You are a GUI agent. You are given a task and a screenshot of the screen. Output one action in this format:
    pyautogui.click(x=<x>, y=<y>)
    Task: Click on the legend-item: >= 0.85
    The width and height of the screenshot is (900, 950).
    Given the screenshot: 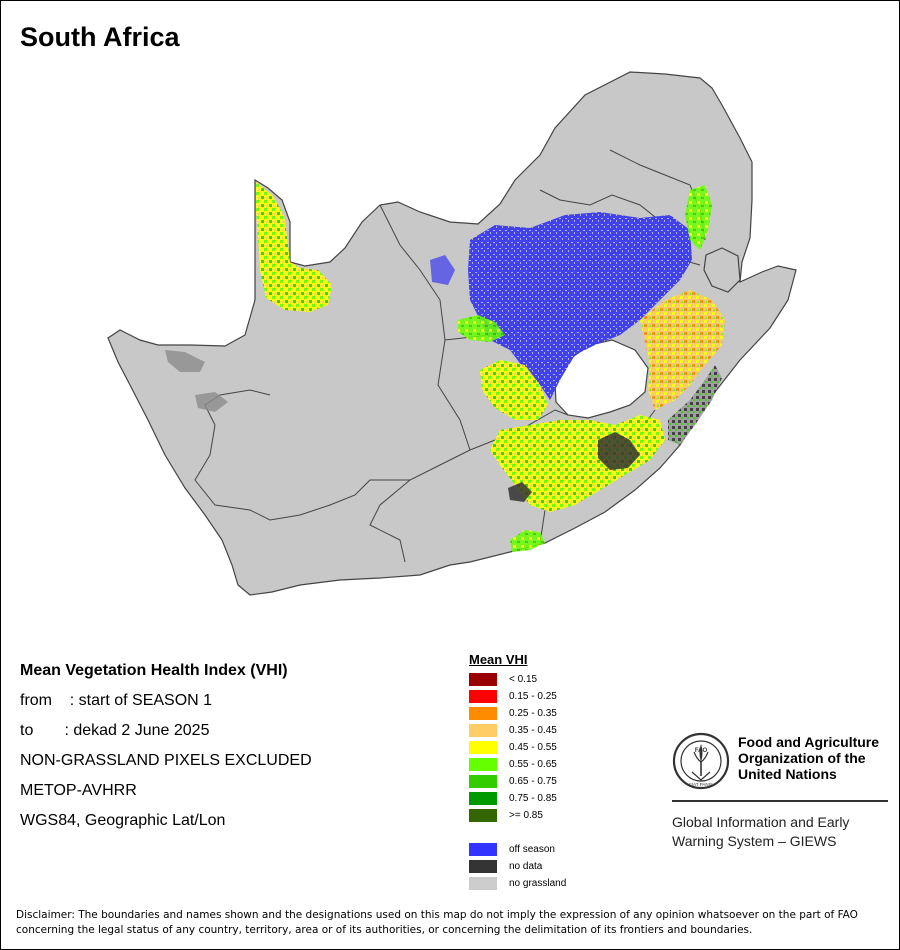 What is the action you would take?
    pyautogui.click(x=517, y=815)
    